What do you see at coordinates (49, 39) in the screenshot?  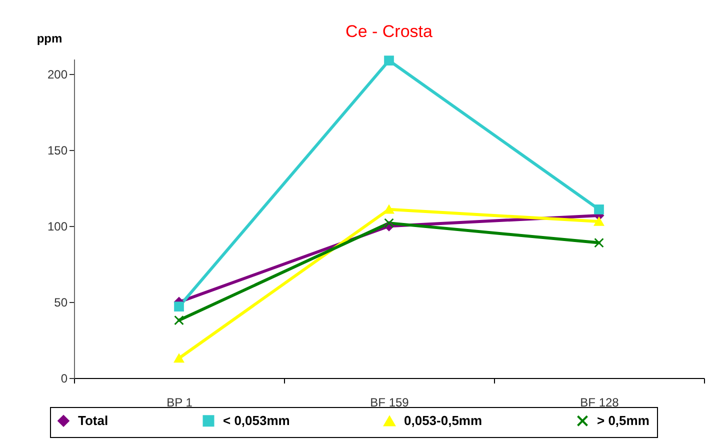 I see `y-axis-title: ppm` at bounding box center [49, 39].